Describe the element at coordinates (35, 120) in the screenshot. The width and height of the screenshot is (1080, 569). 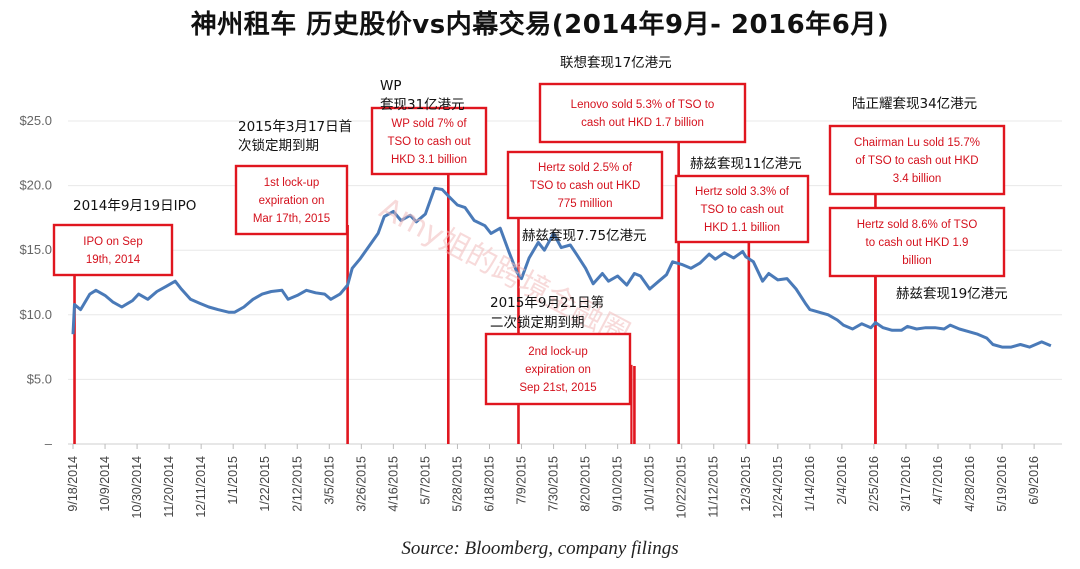
I see `y-tick-label: $25.0` at that location.